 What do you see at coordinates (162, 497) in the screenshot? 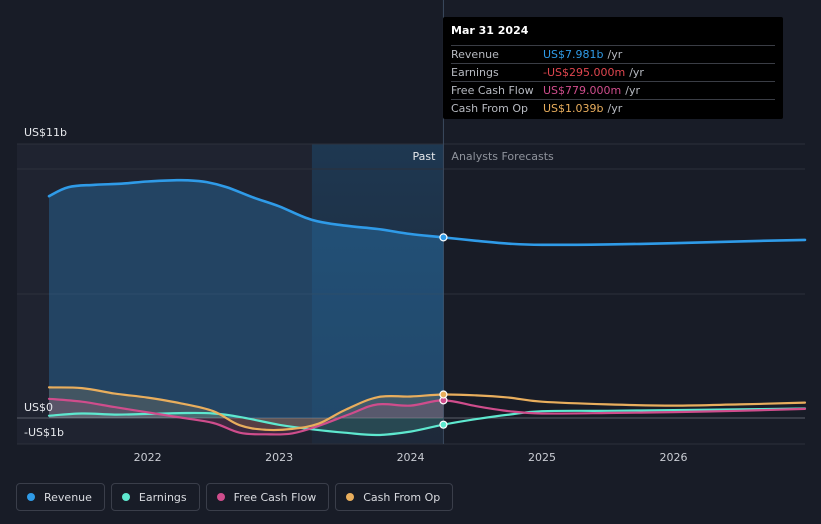
I see `legend-label: Earnings` at bounding box center [162, 497].